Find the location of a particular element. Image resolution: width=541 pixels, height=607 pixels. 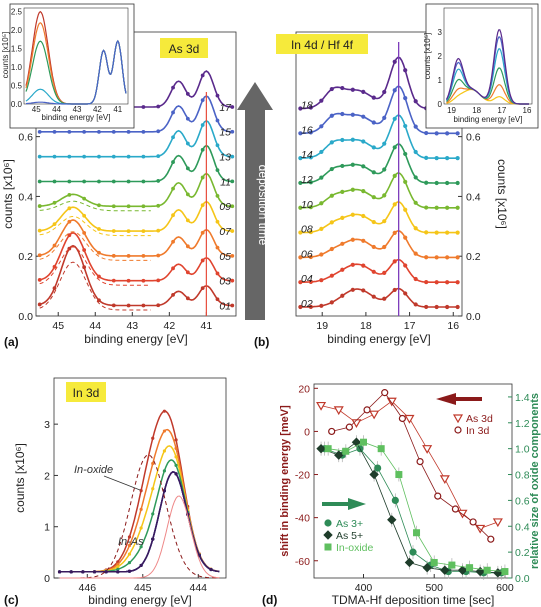

legend-label: As 3d is located at coordinates (479, 419).